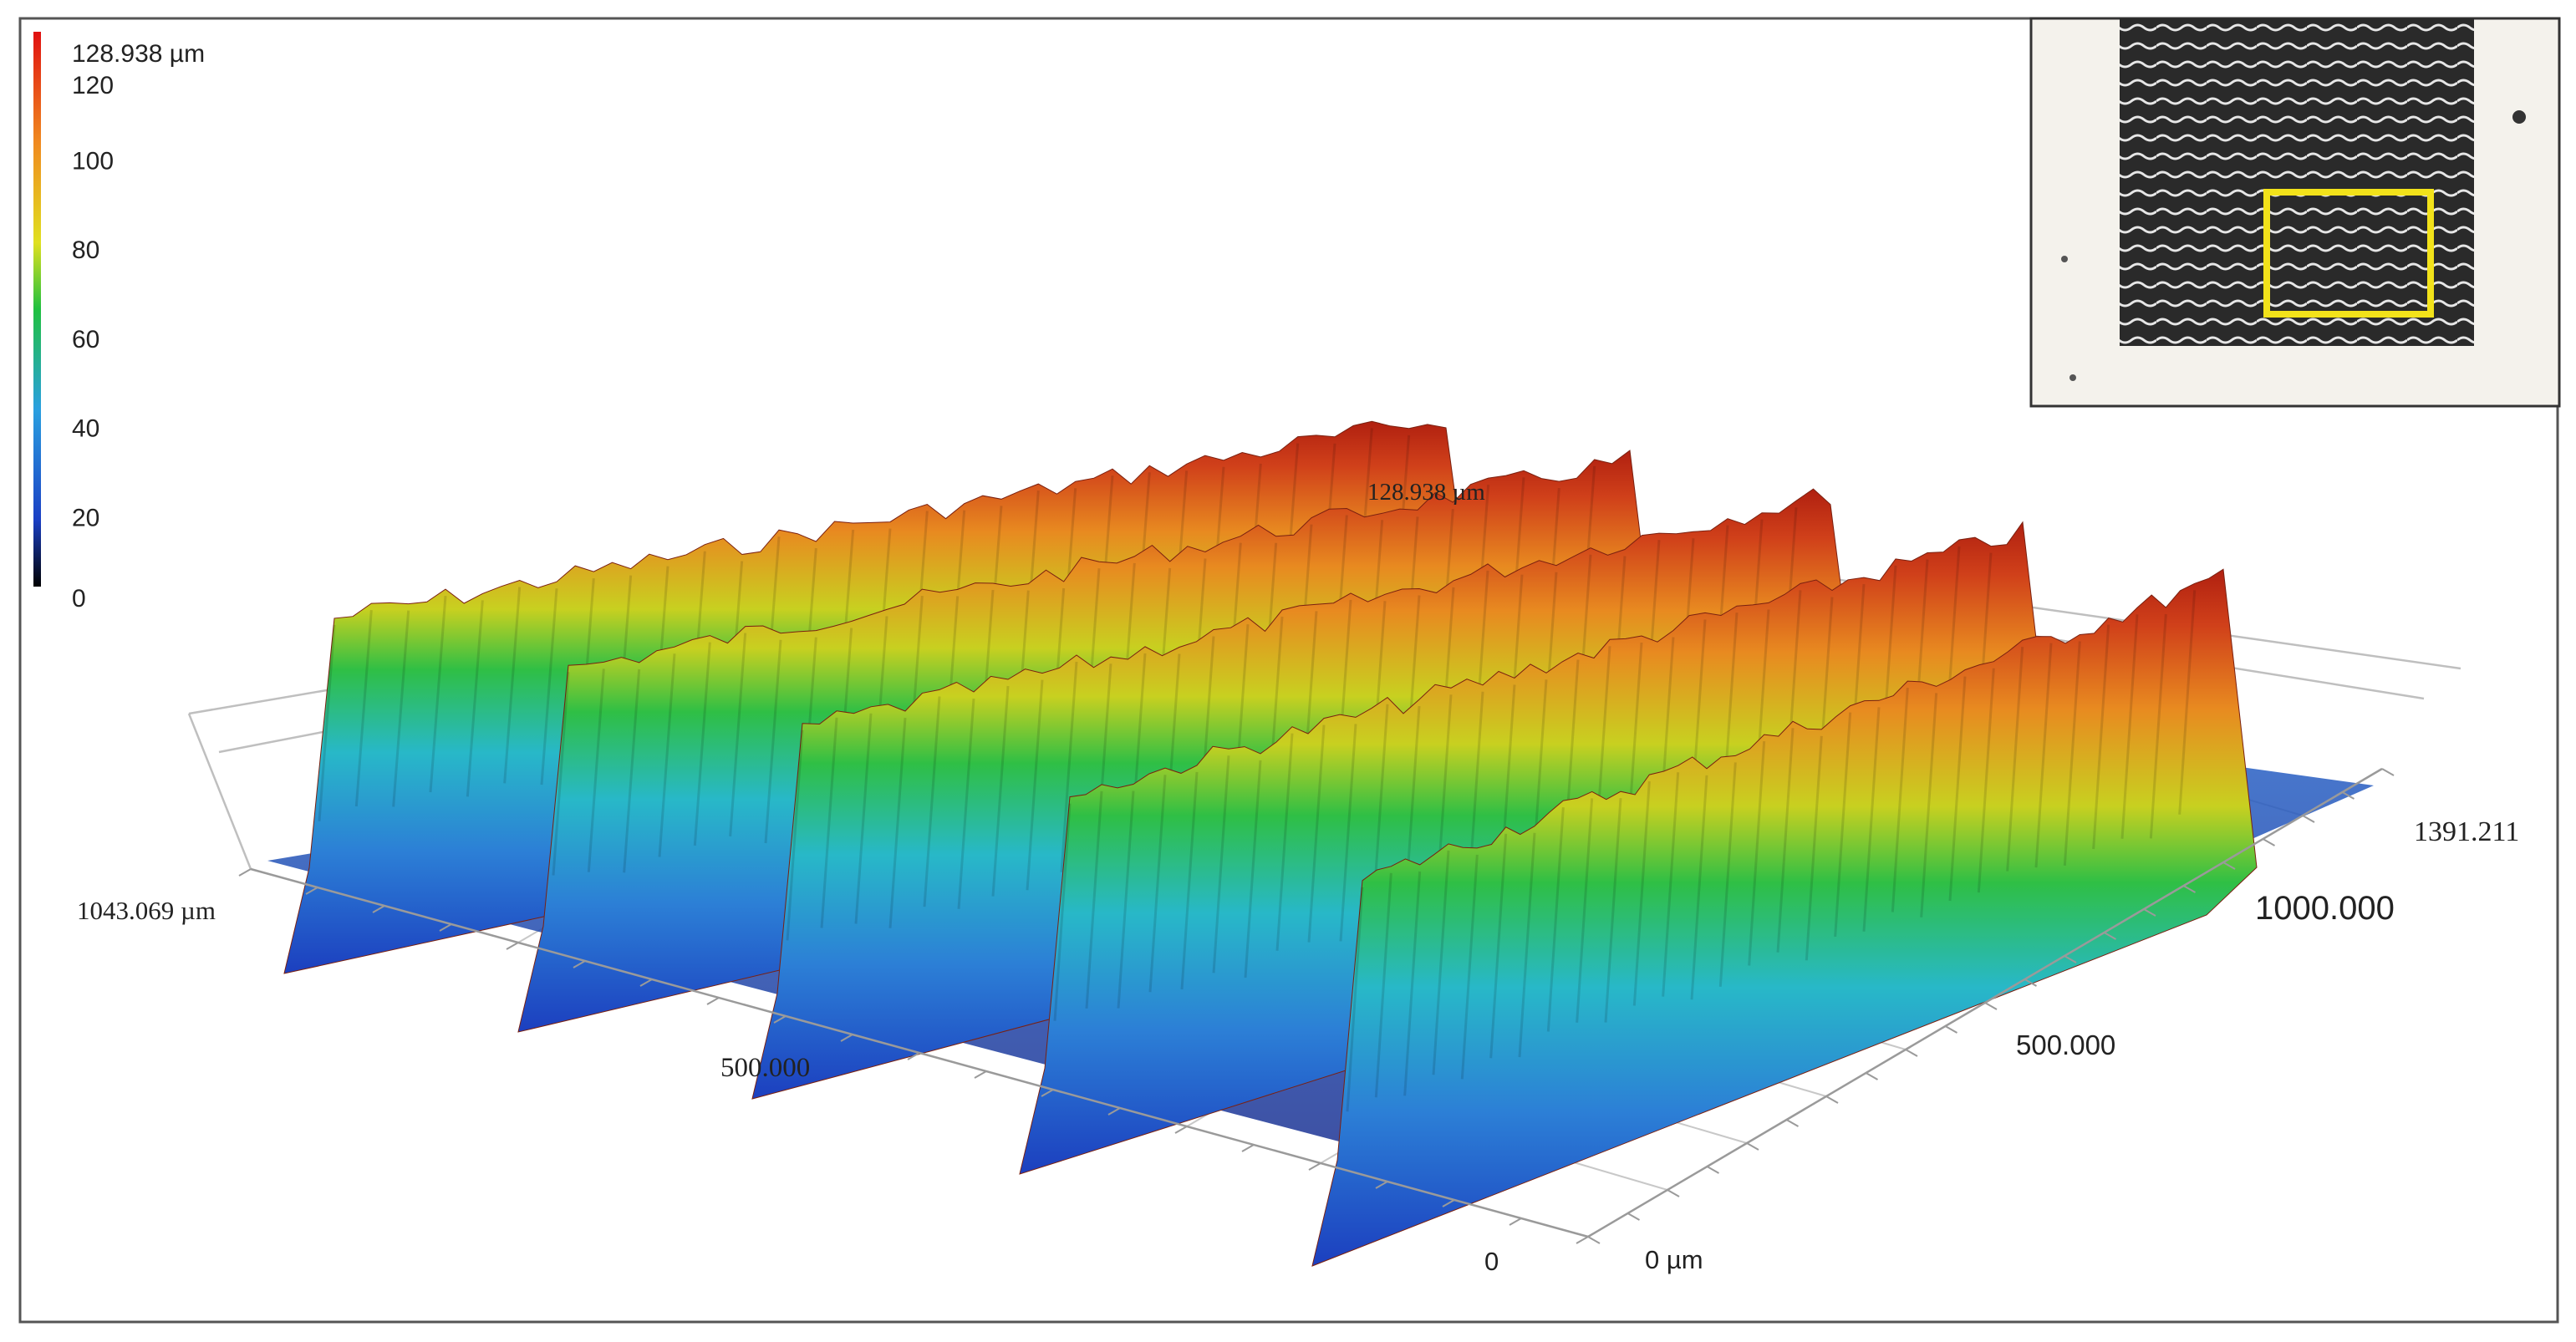  I want to click on colorbar-ticks: 120 100 80 60 40 20 0, so click(93, 342).